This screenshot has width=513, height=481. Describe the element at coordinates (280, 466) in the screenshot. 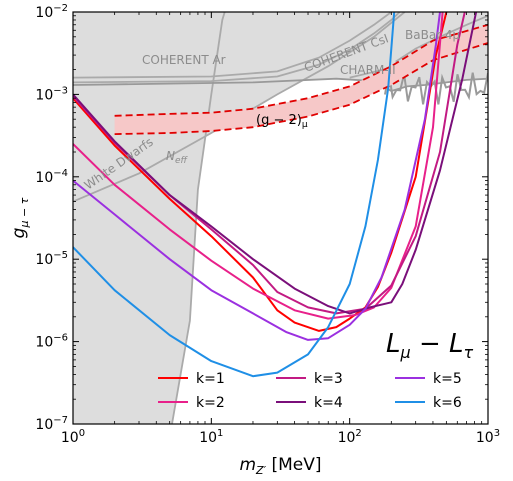

I see `x-axis-label: mZ′ [MeV]` at that location.